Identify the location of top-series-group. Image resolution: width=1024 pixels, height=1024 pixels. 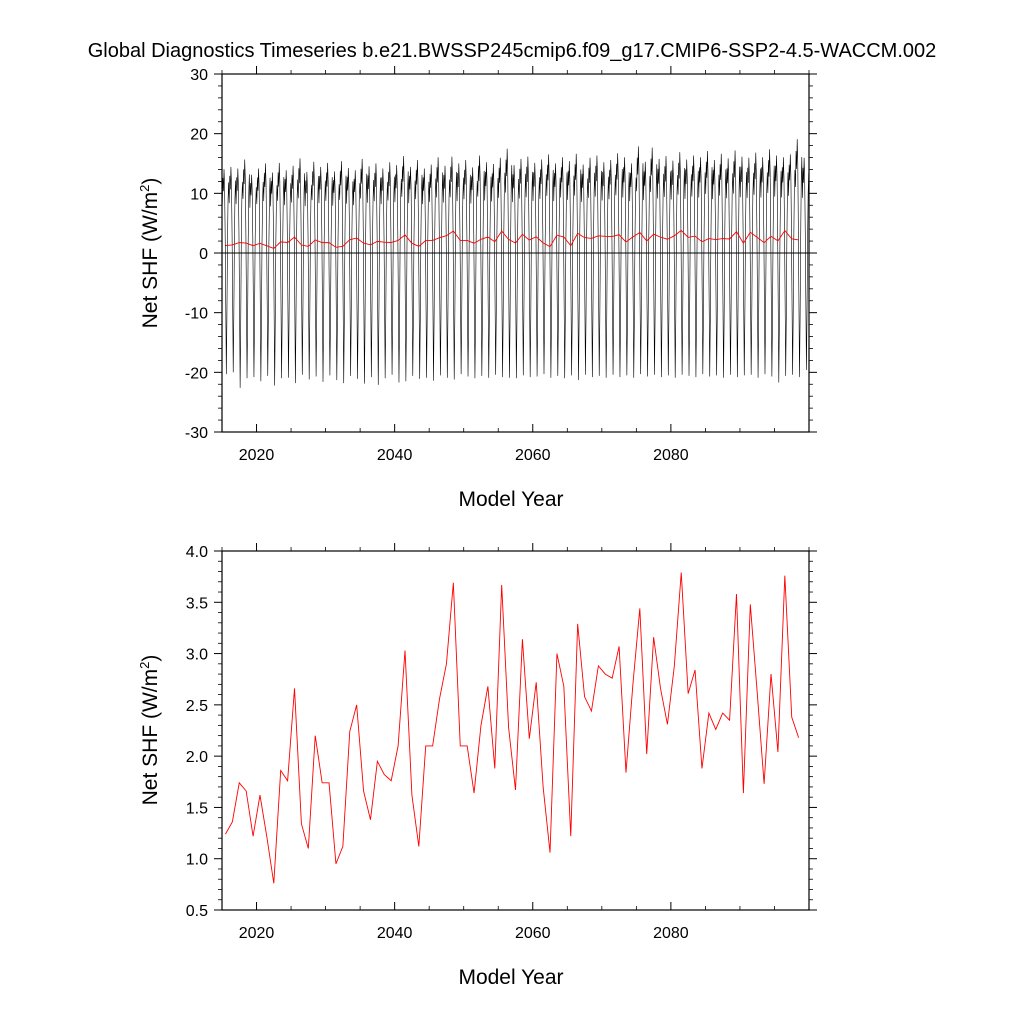
(515, 263).